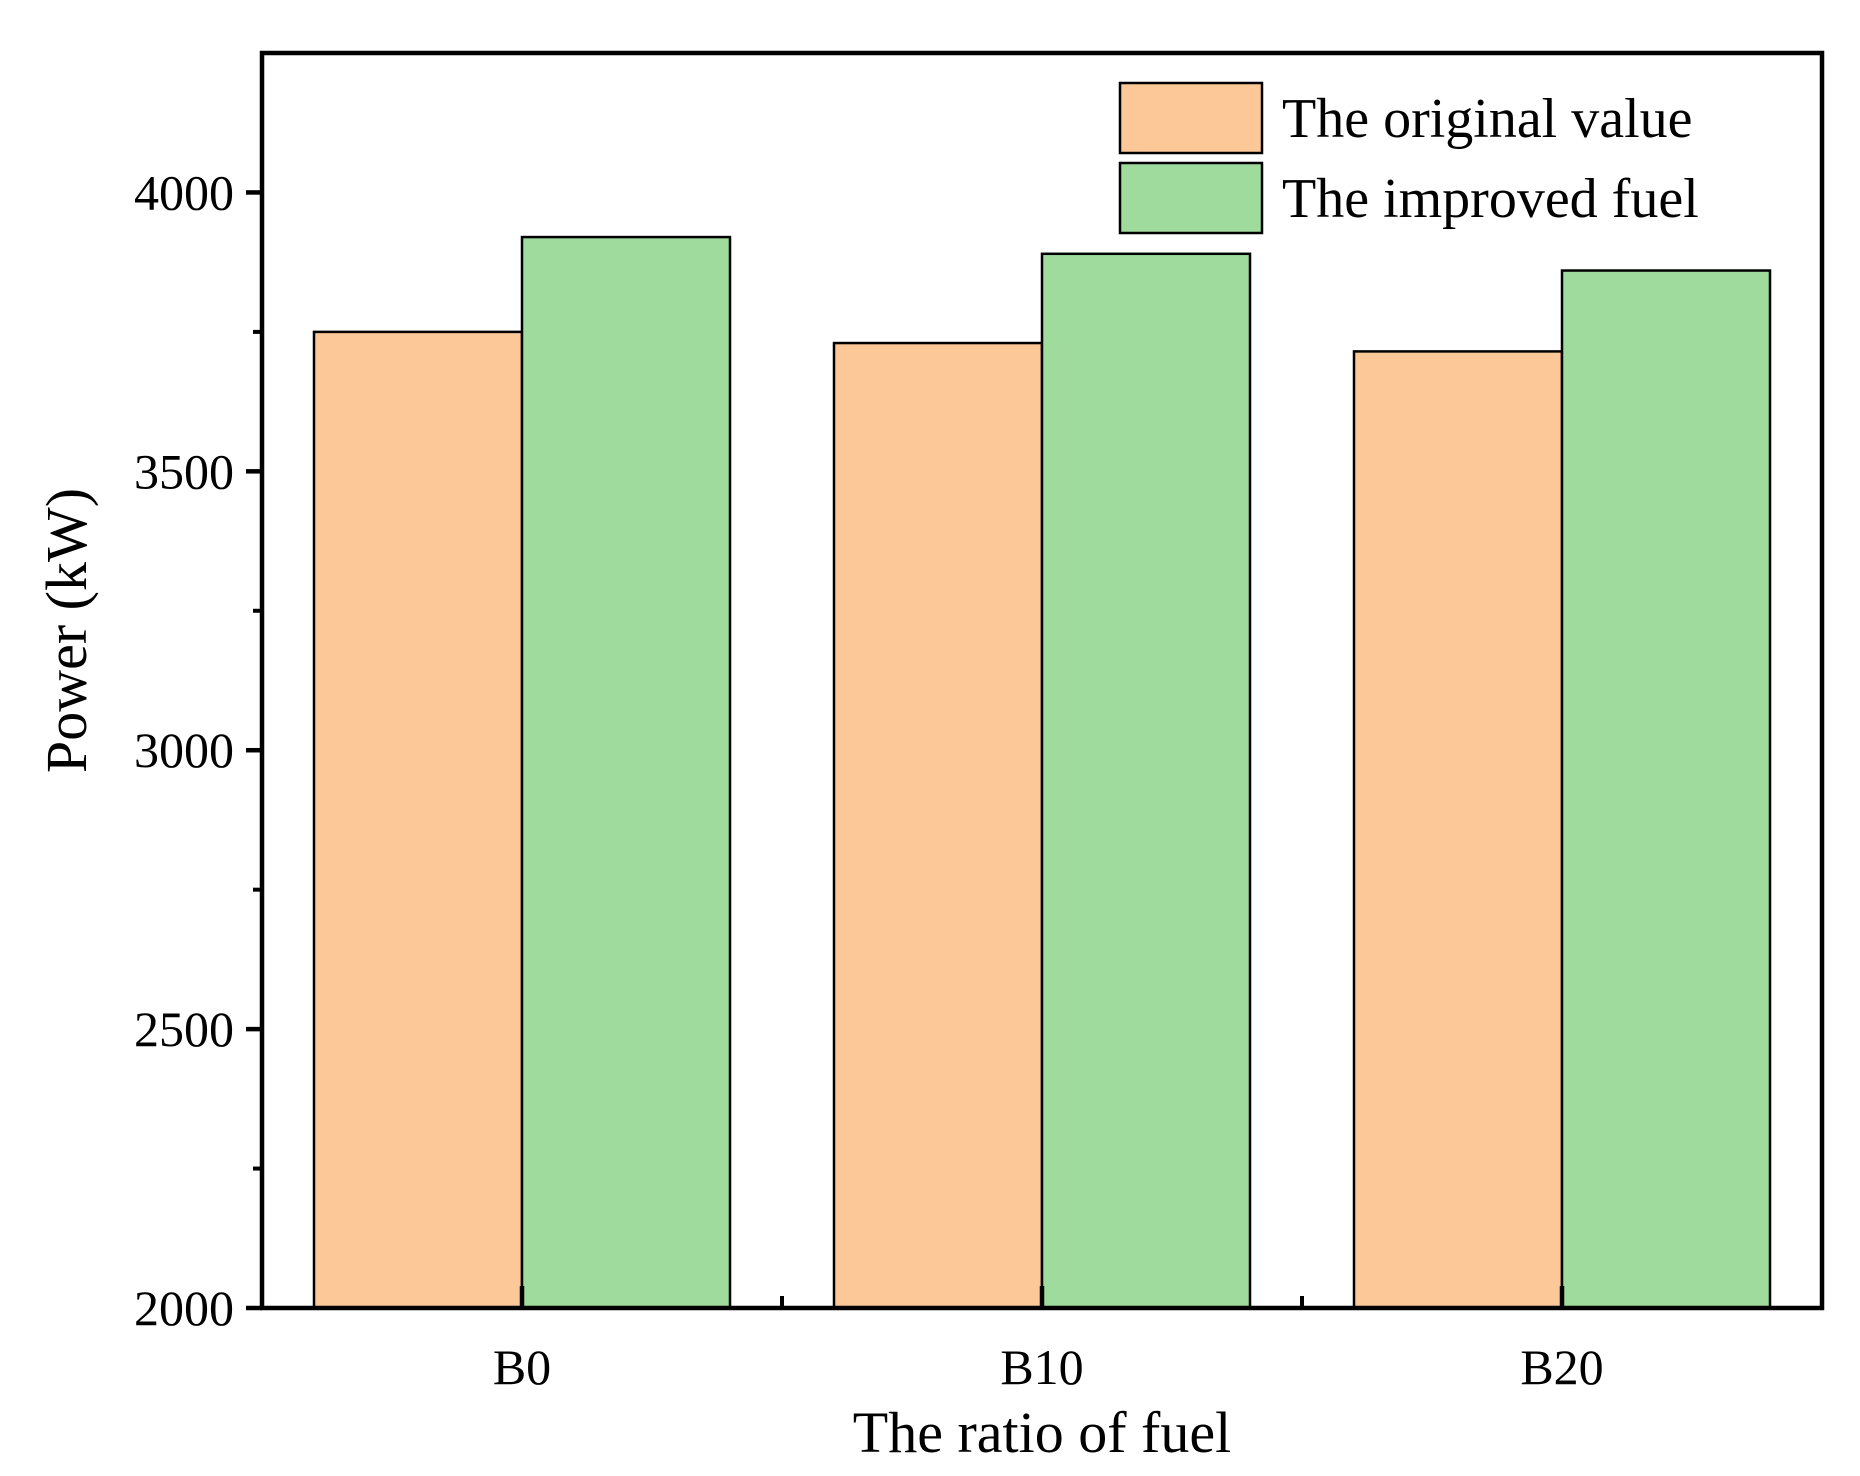 The height and width of the screenshot is (1476, 1860). I want to click on x-axis-title: The ratio of fuel, so click(1042, 1432).